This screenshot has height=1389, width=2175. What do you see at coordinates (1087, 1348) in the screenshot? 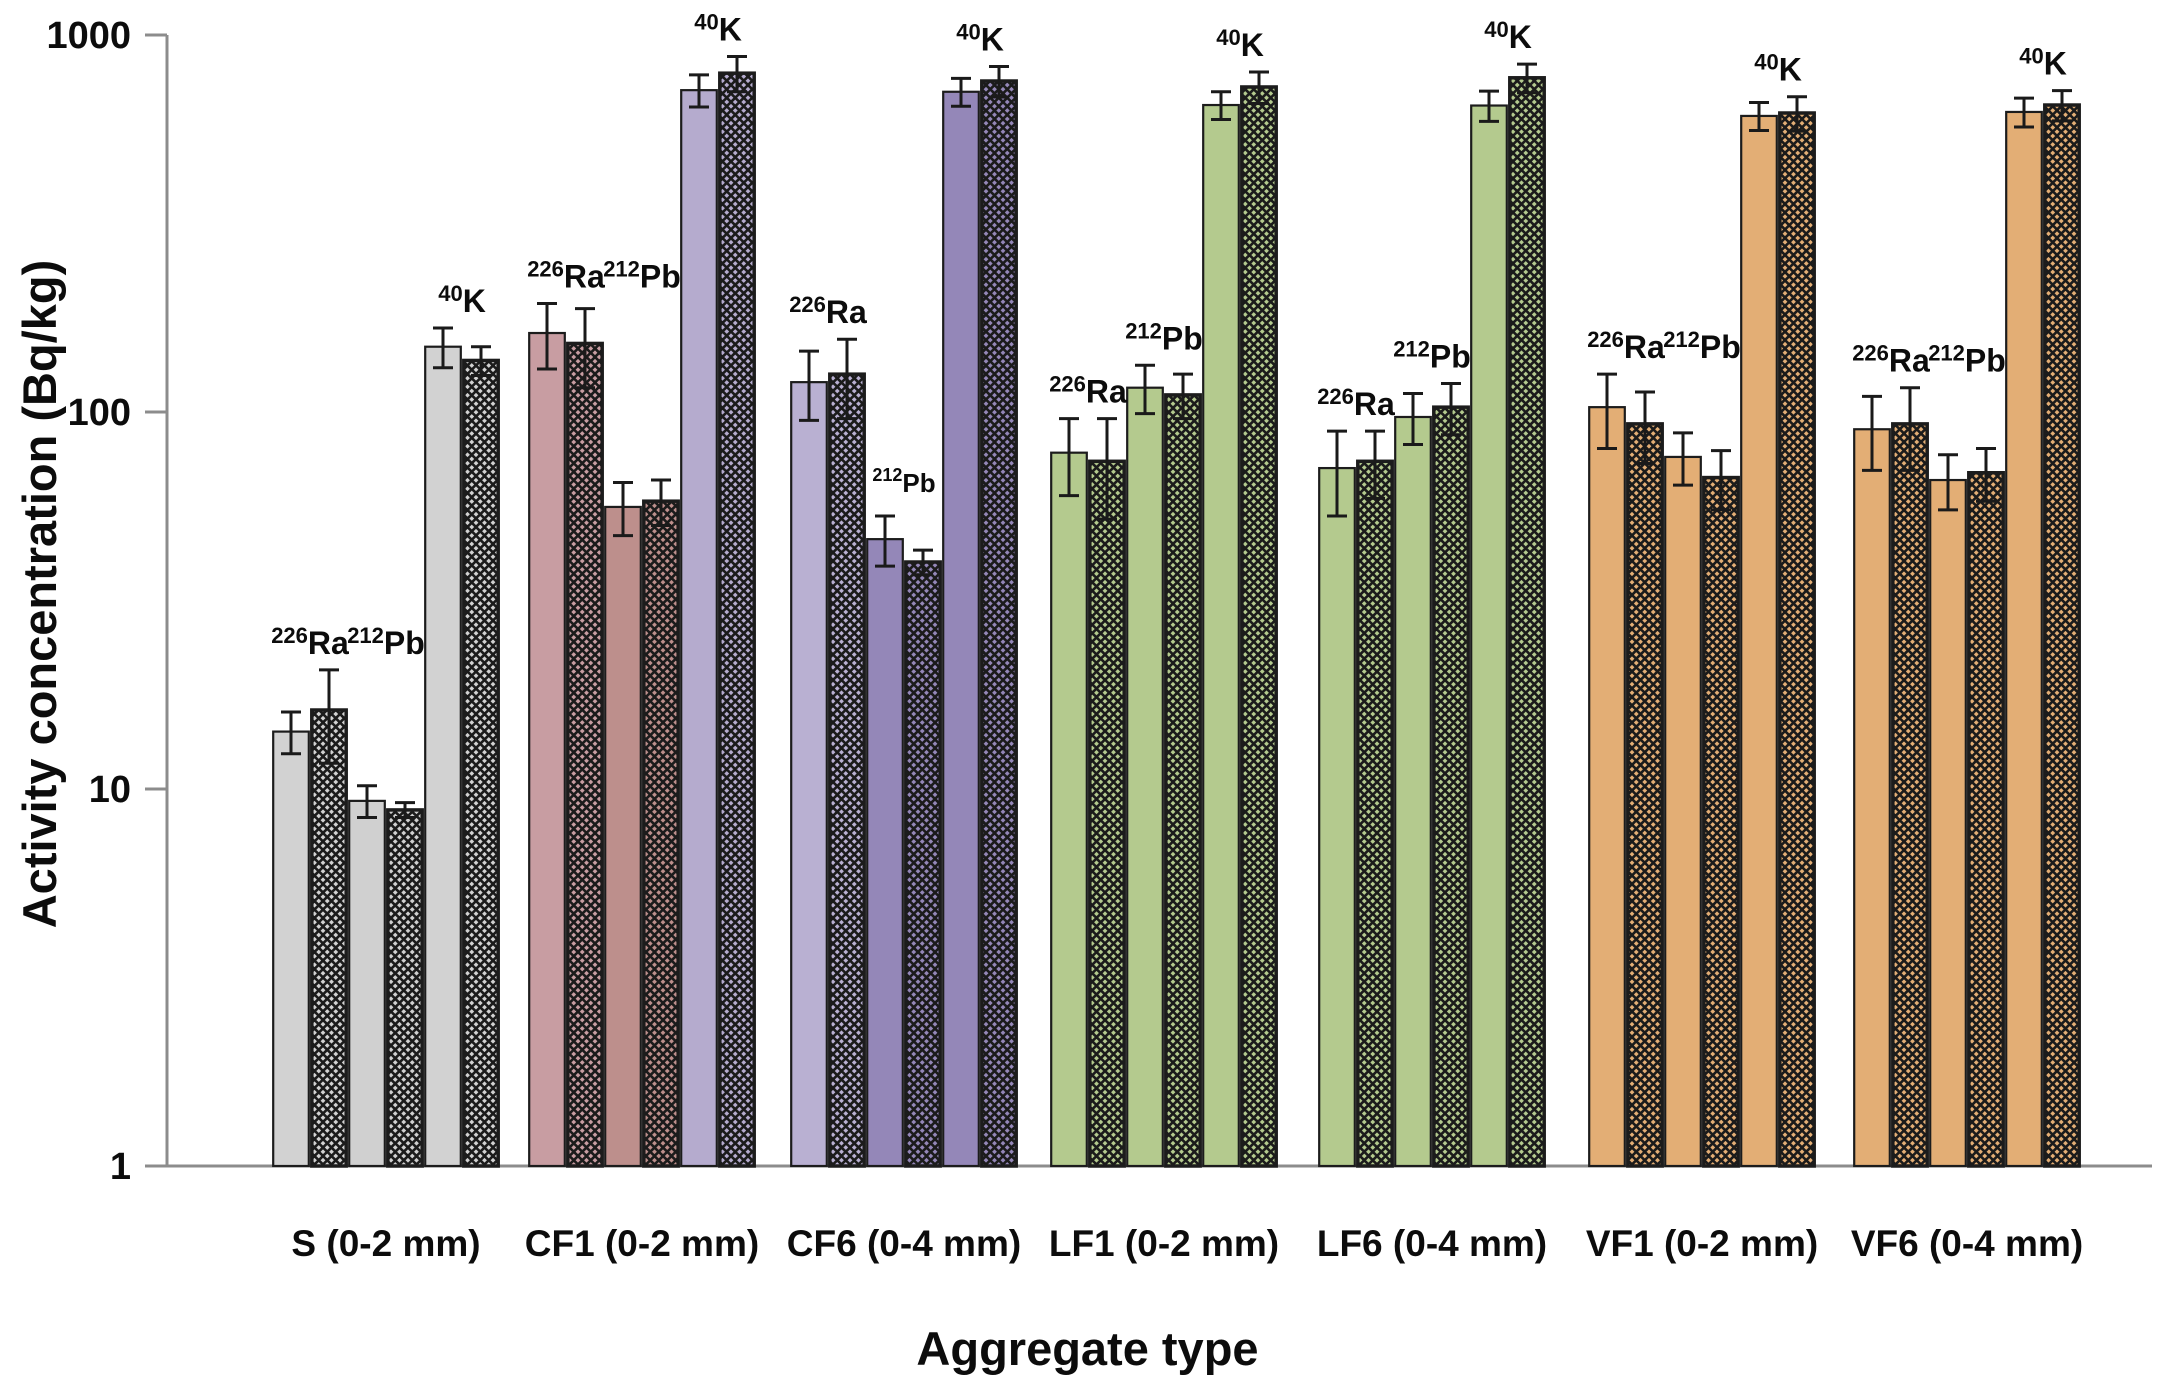
I see `x-axis-title: Aggregate type` at bounding box center [1087, 1348].